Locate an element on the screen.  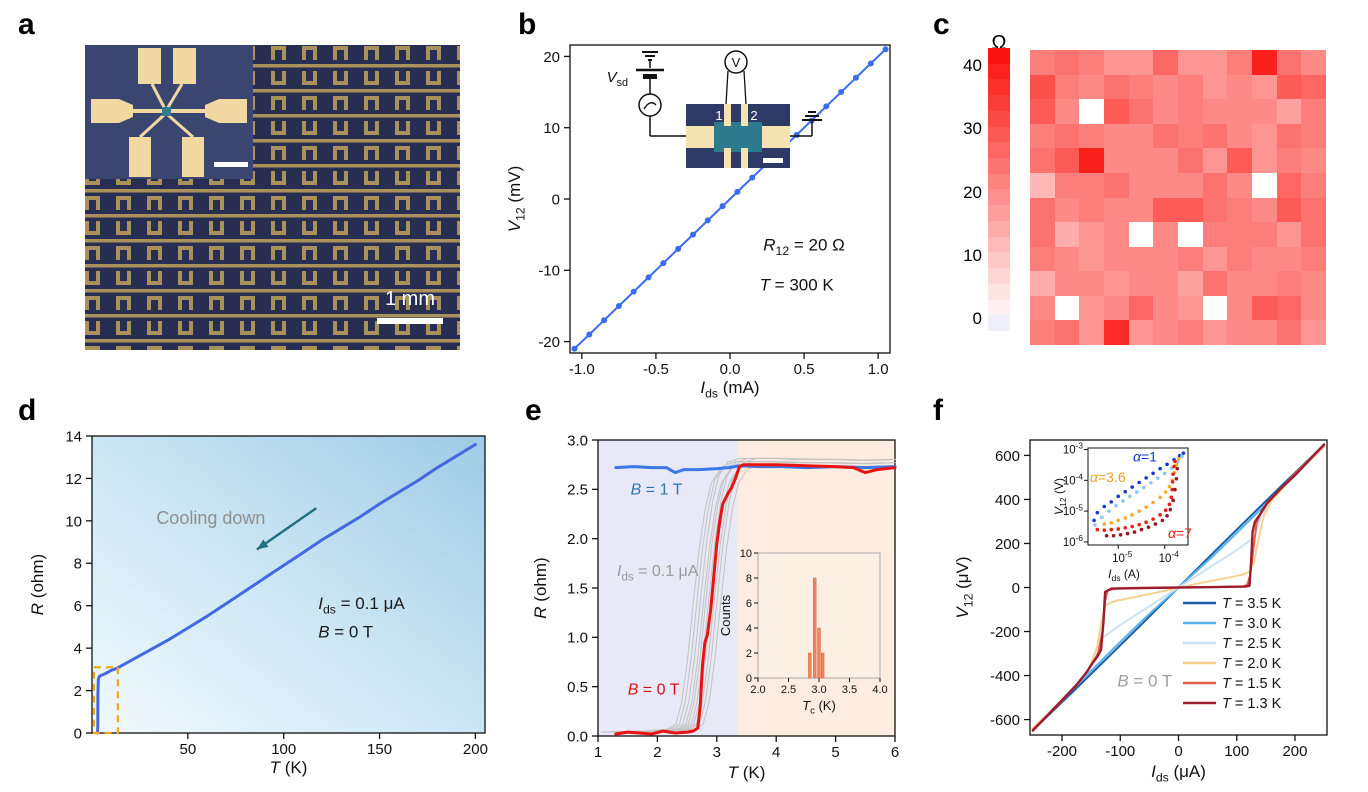
annotation: T = 300 K is located at coordinates (797, 284).